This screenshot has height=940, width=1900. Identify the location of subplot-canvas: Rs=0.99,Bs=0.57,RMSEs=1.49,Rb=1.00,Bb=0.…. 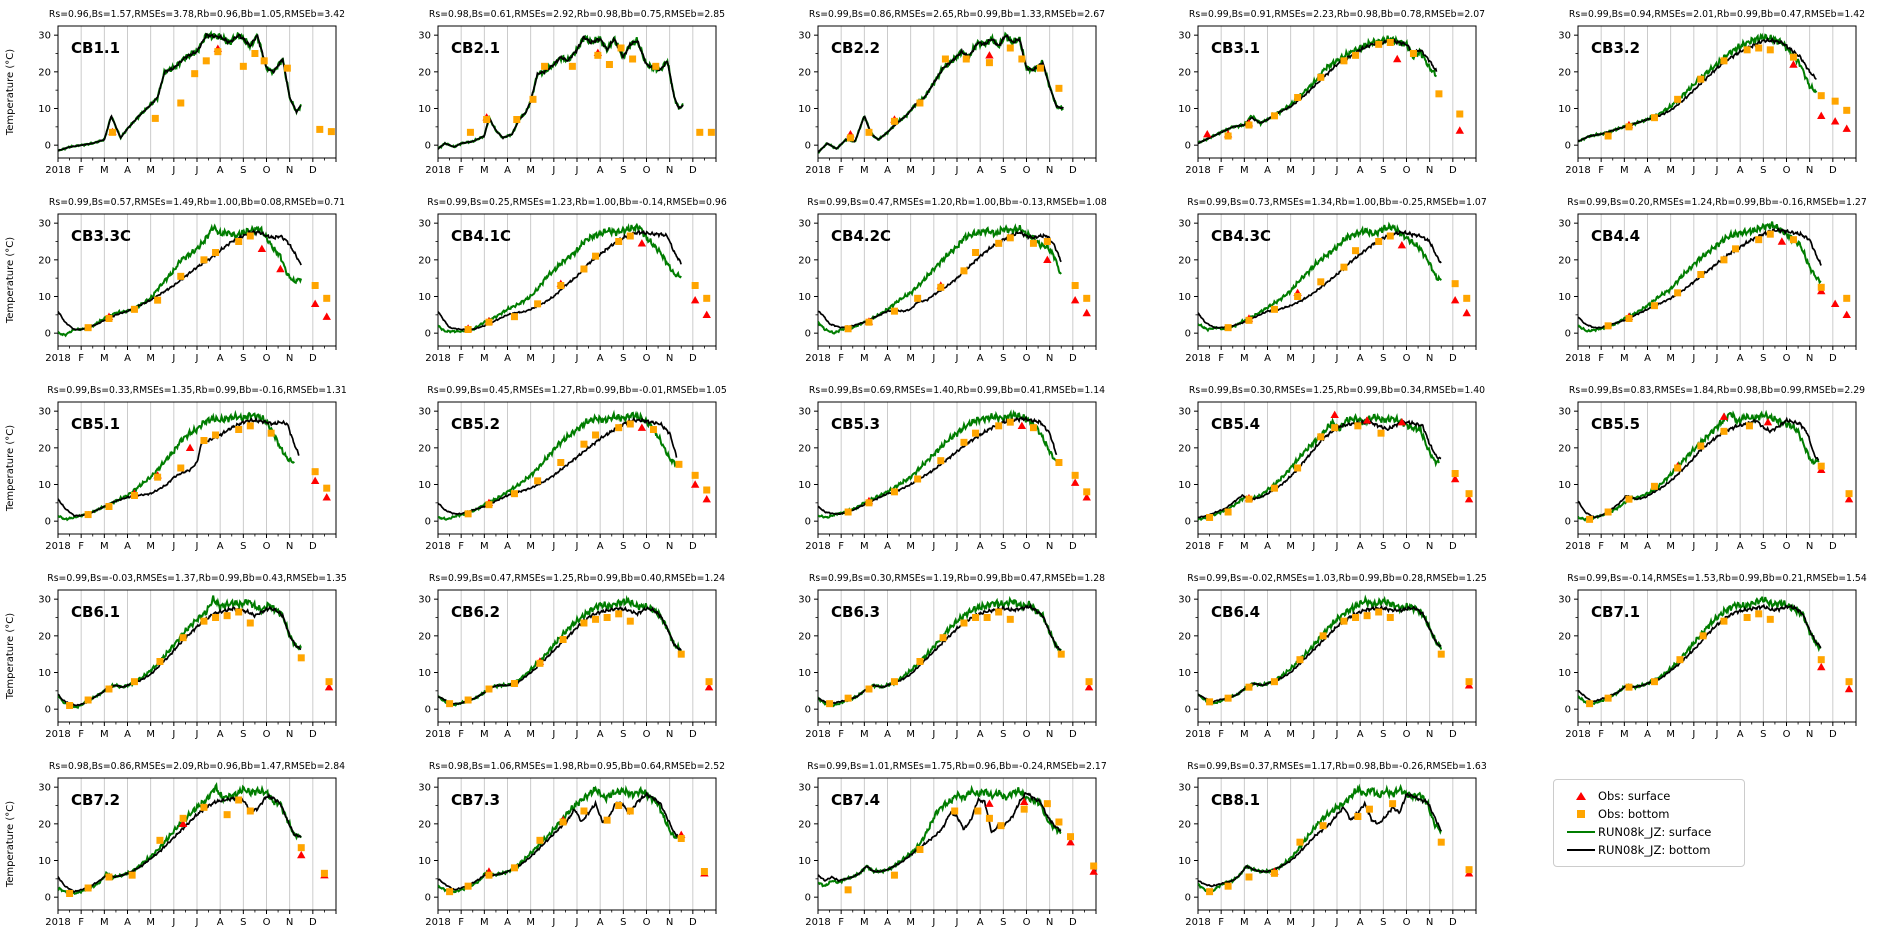
(175, 280).